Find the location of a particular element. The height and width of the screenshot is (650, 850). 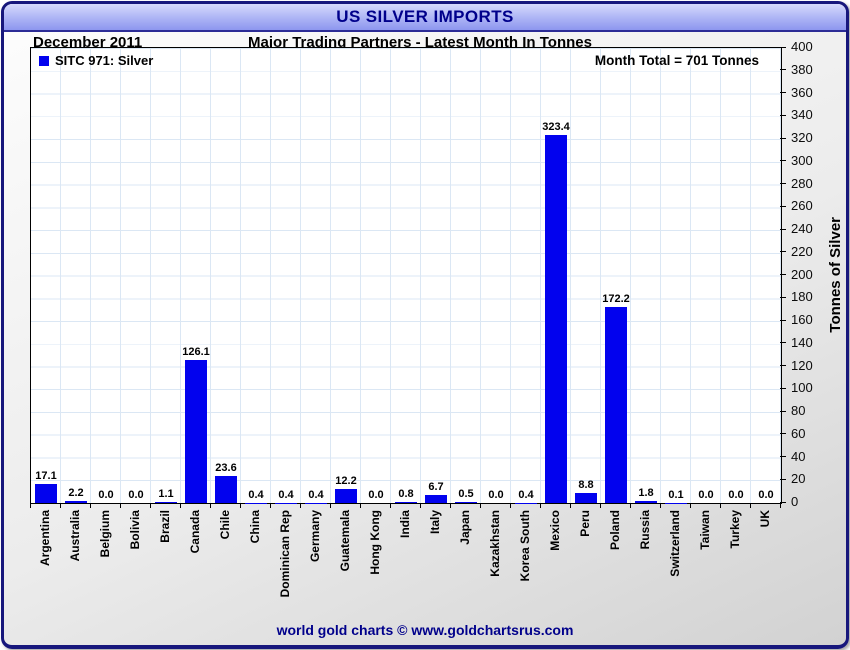

y-tick-label: 320 is located at coordinates (802, 137).